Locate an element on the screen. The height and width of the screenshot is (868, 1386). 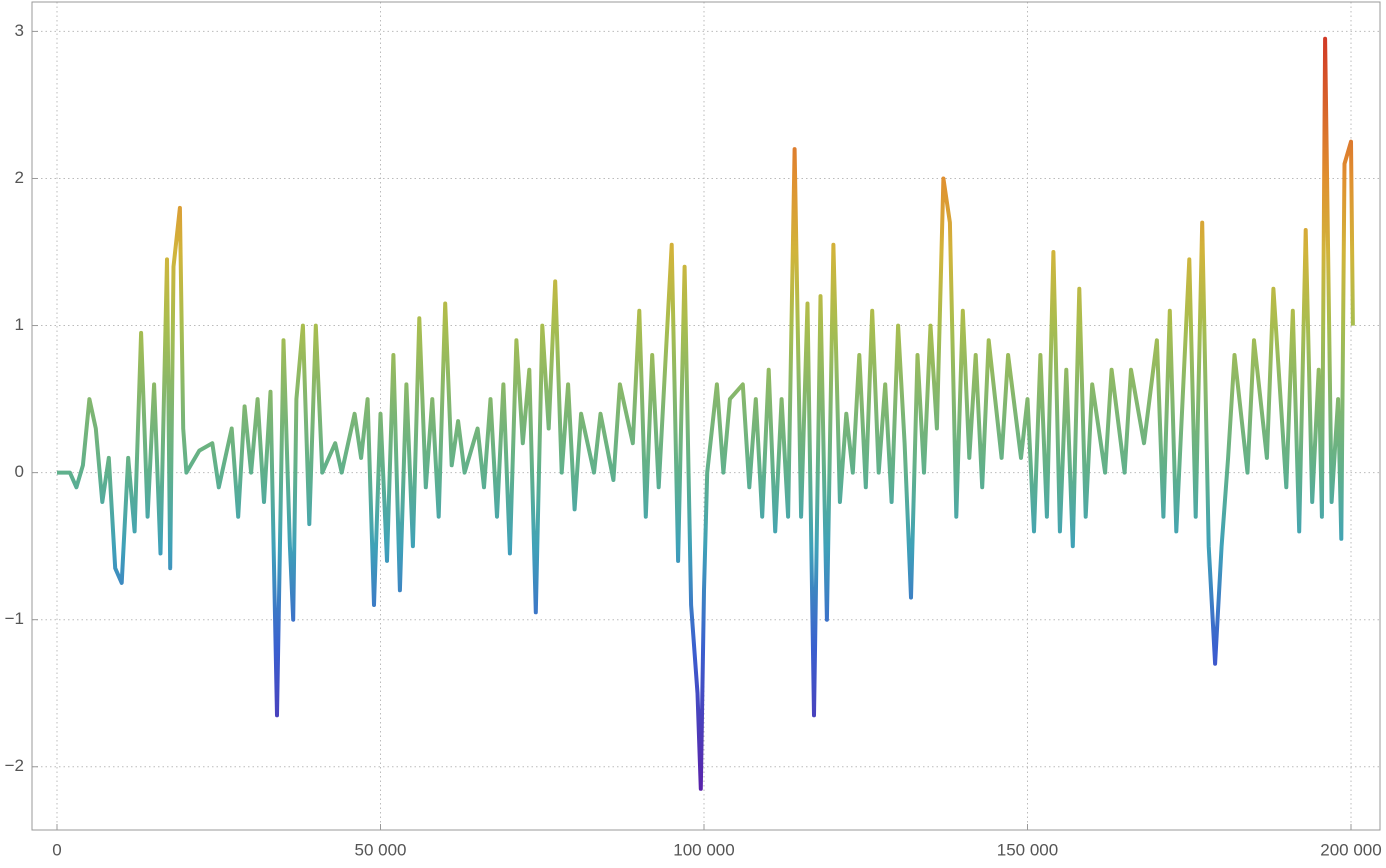
y-tick-label: −2 is located at coordinates (14, 765).